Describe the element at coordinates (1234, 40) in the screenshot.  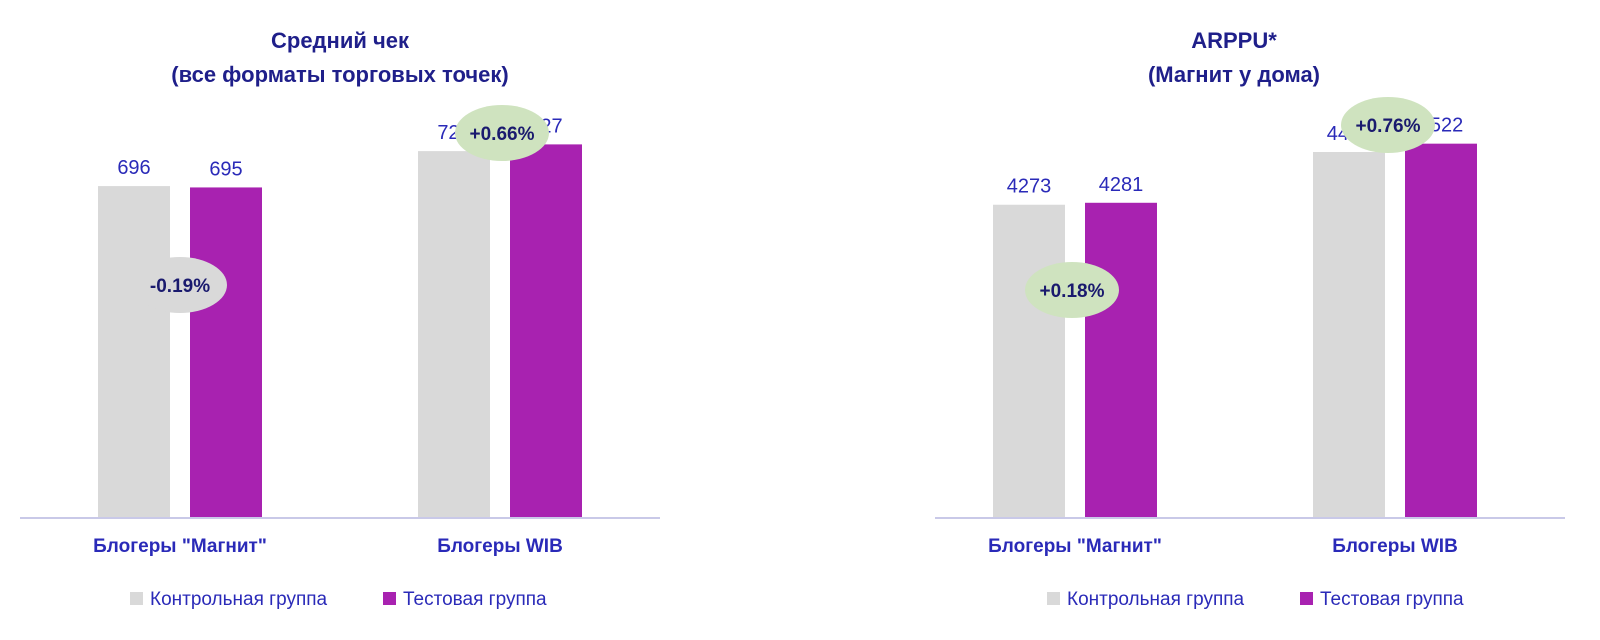
I see `chart-title: ARPPU*` at that location.